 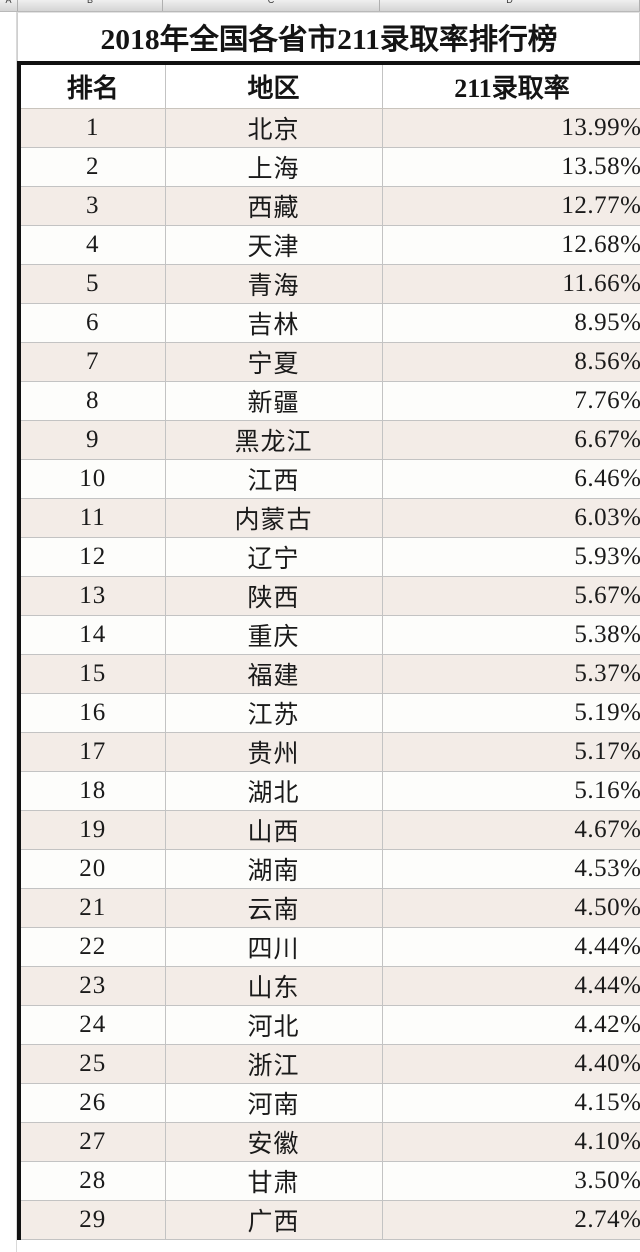 I want to click on cell-rank: 27, so click(x=92, y=1142).